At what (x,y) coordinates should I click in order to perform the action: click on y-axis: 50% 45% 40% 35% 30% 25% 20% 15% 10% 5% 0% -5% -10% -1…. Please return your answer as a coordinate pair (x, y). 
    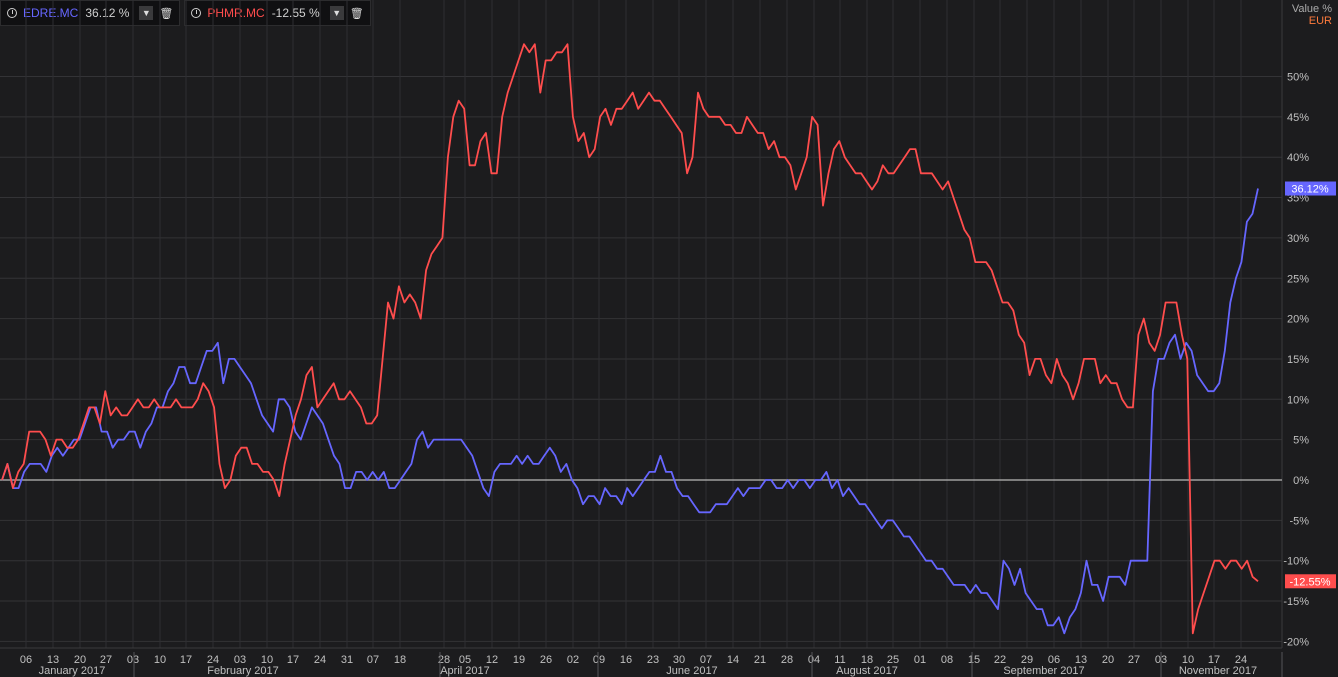
    Looking at the image, I should click on (1296, 360).